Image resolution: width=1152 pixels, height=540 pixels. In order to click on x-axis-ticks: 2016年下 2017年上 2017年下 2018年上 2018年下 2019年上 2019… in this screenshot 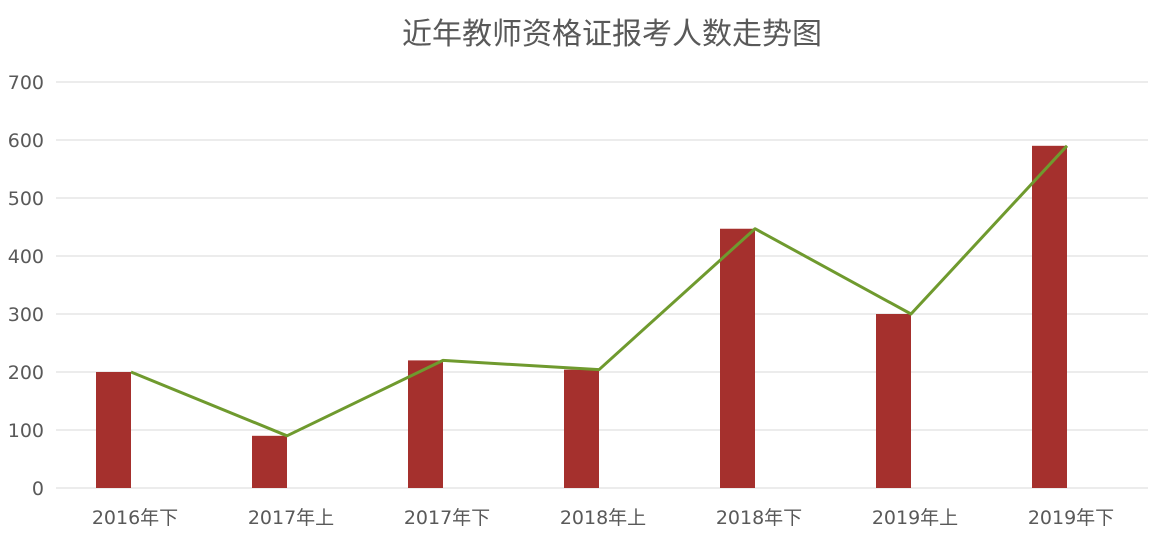, I will do `click(603, 518)`.